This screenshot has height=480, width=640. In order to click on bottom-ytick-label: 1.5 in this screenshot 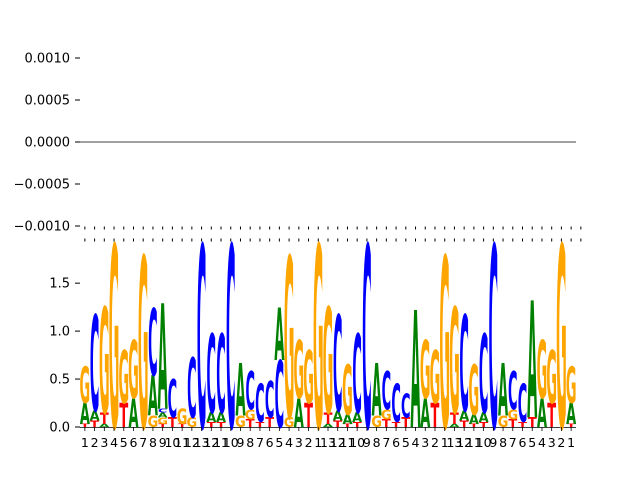, I will do `click(59, 284)`.